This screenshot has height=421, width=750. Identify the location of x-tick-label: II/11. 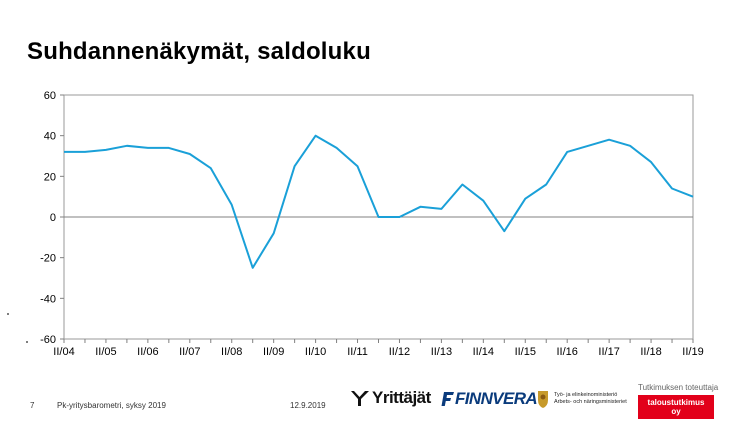
(357, 352).